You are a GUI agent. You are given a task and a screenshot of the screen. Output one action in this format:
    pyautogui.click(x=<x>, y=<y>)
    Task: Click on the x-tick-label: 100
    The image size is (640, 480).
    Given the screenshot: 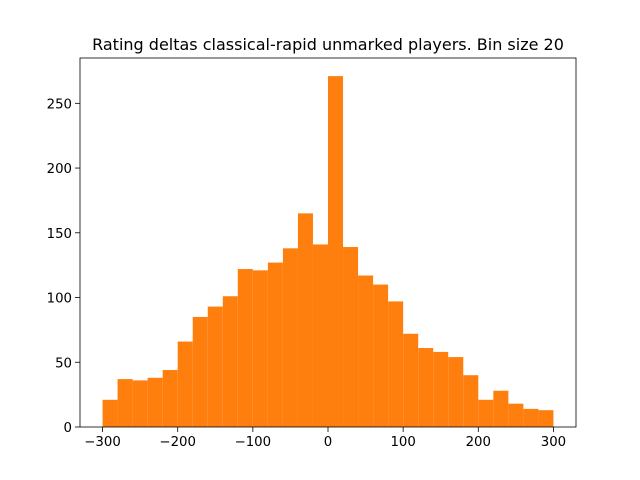 What is the action you would take?
    pyautogui.click(x=402, y=442)
    